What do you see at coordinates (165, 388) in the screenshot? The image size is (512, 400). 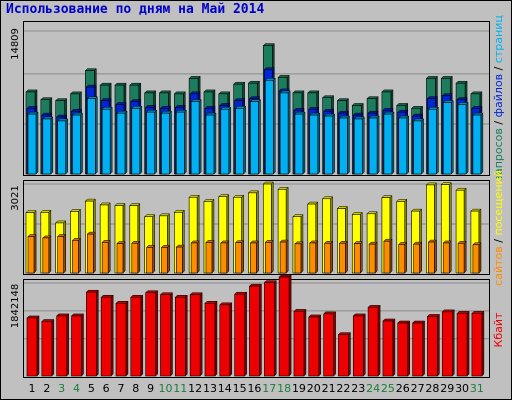 I see `x-tick-label-day-10: 10` at bounding box center [165, 388].